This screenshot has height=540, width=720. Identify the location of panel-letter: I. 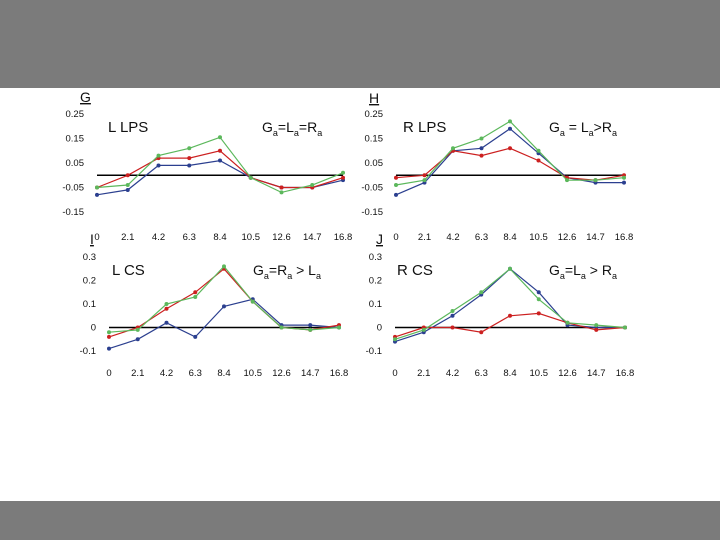
(92, 239).